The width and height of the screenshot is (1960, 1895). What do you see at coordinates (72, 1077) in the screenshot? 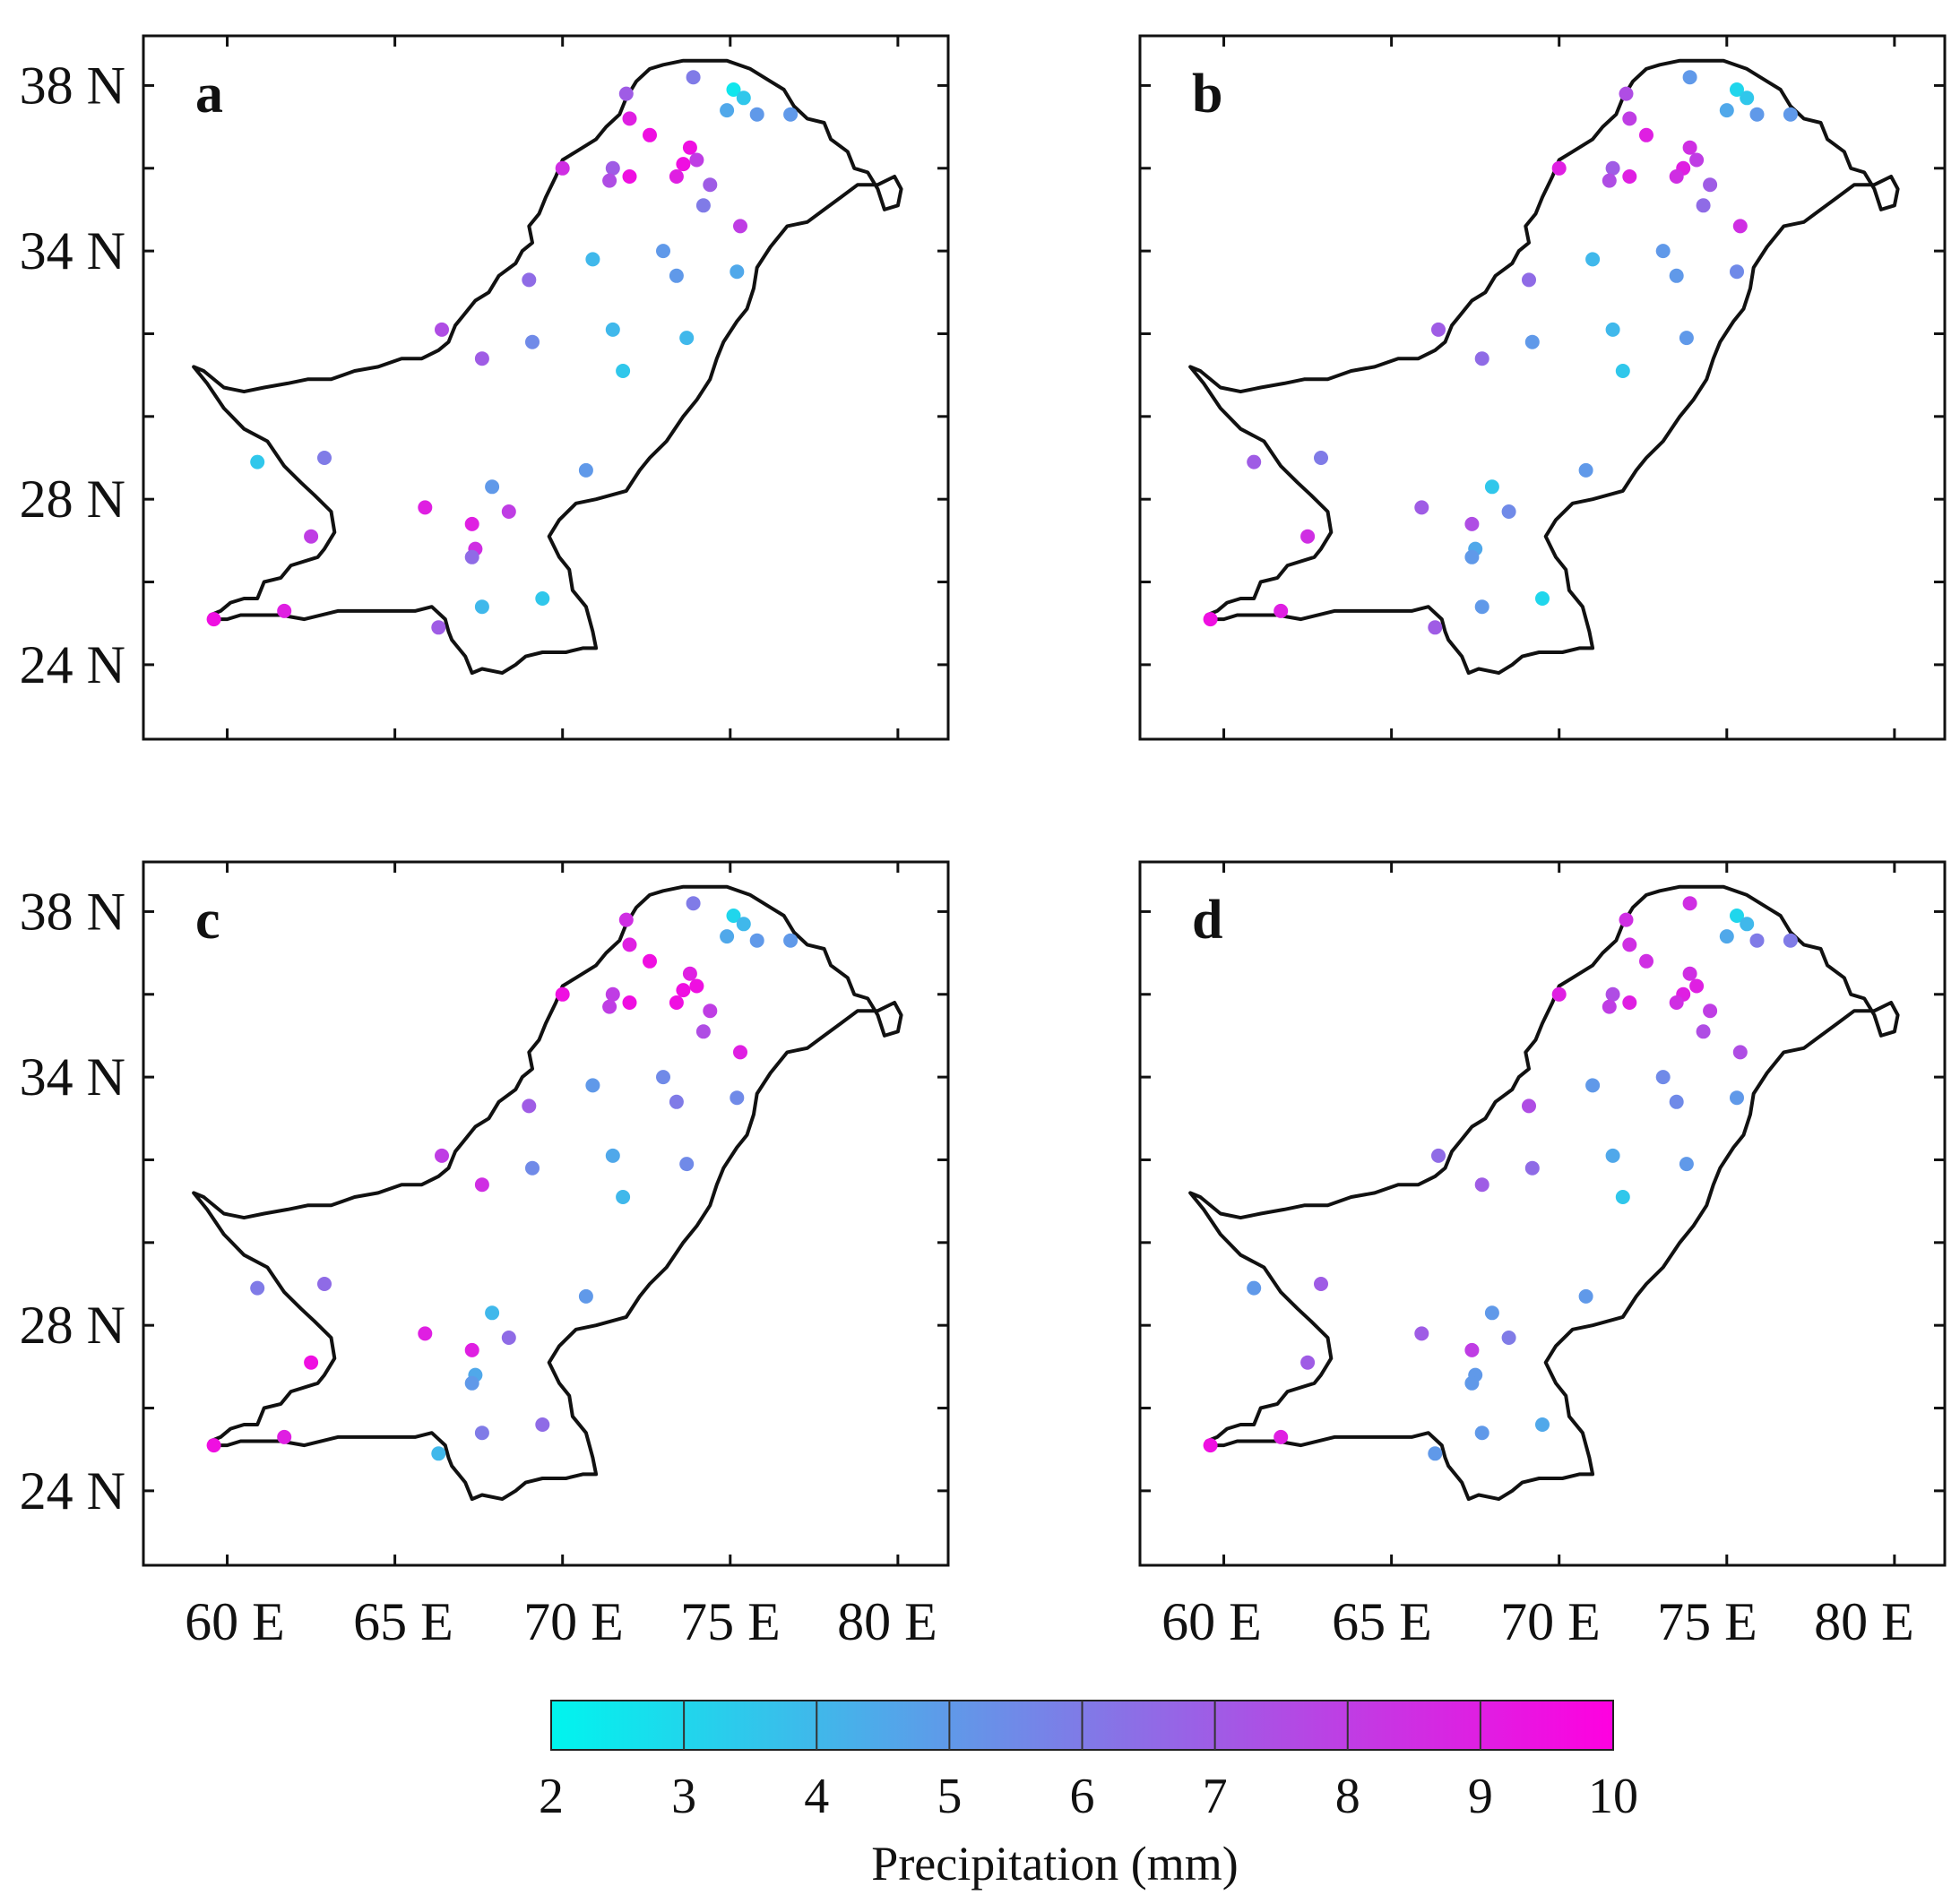
I see `y-tick-label: 34 N` at bounding box center [72, 1077].